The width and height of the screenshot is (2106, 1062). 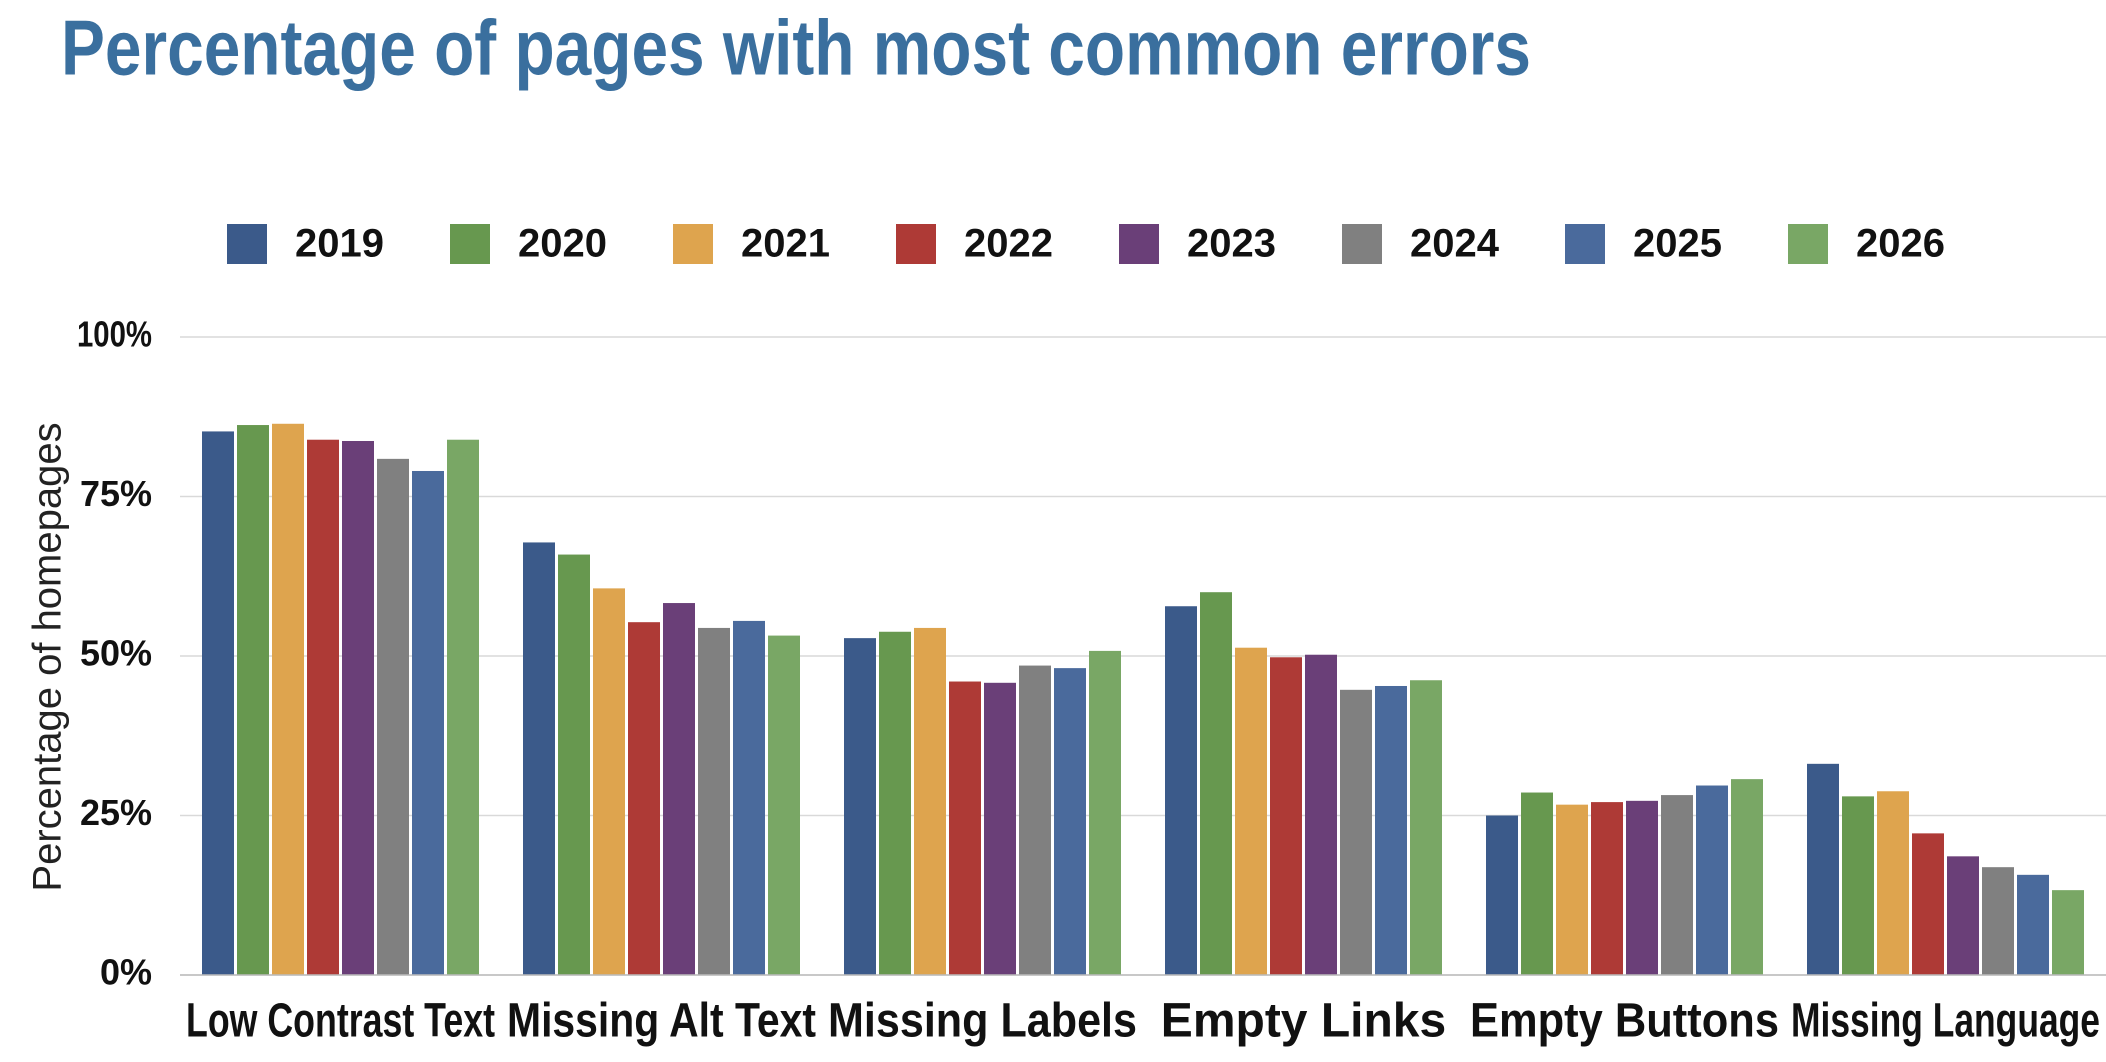 I want to click on legend-label: 2020, so click(x=562, y=244).